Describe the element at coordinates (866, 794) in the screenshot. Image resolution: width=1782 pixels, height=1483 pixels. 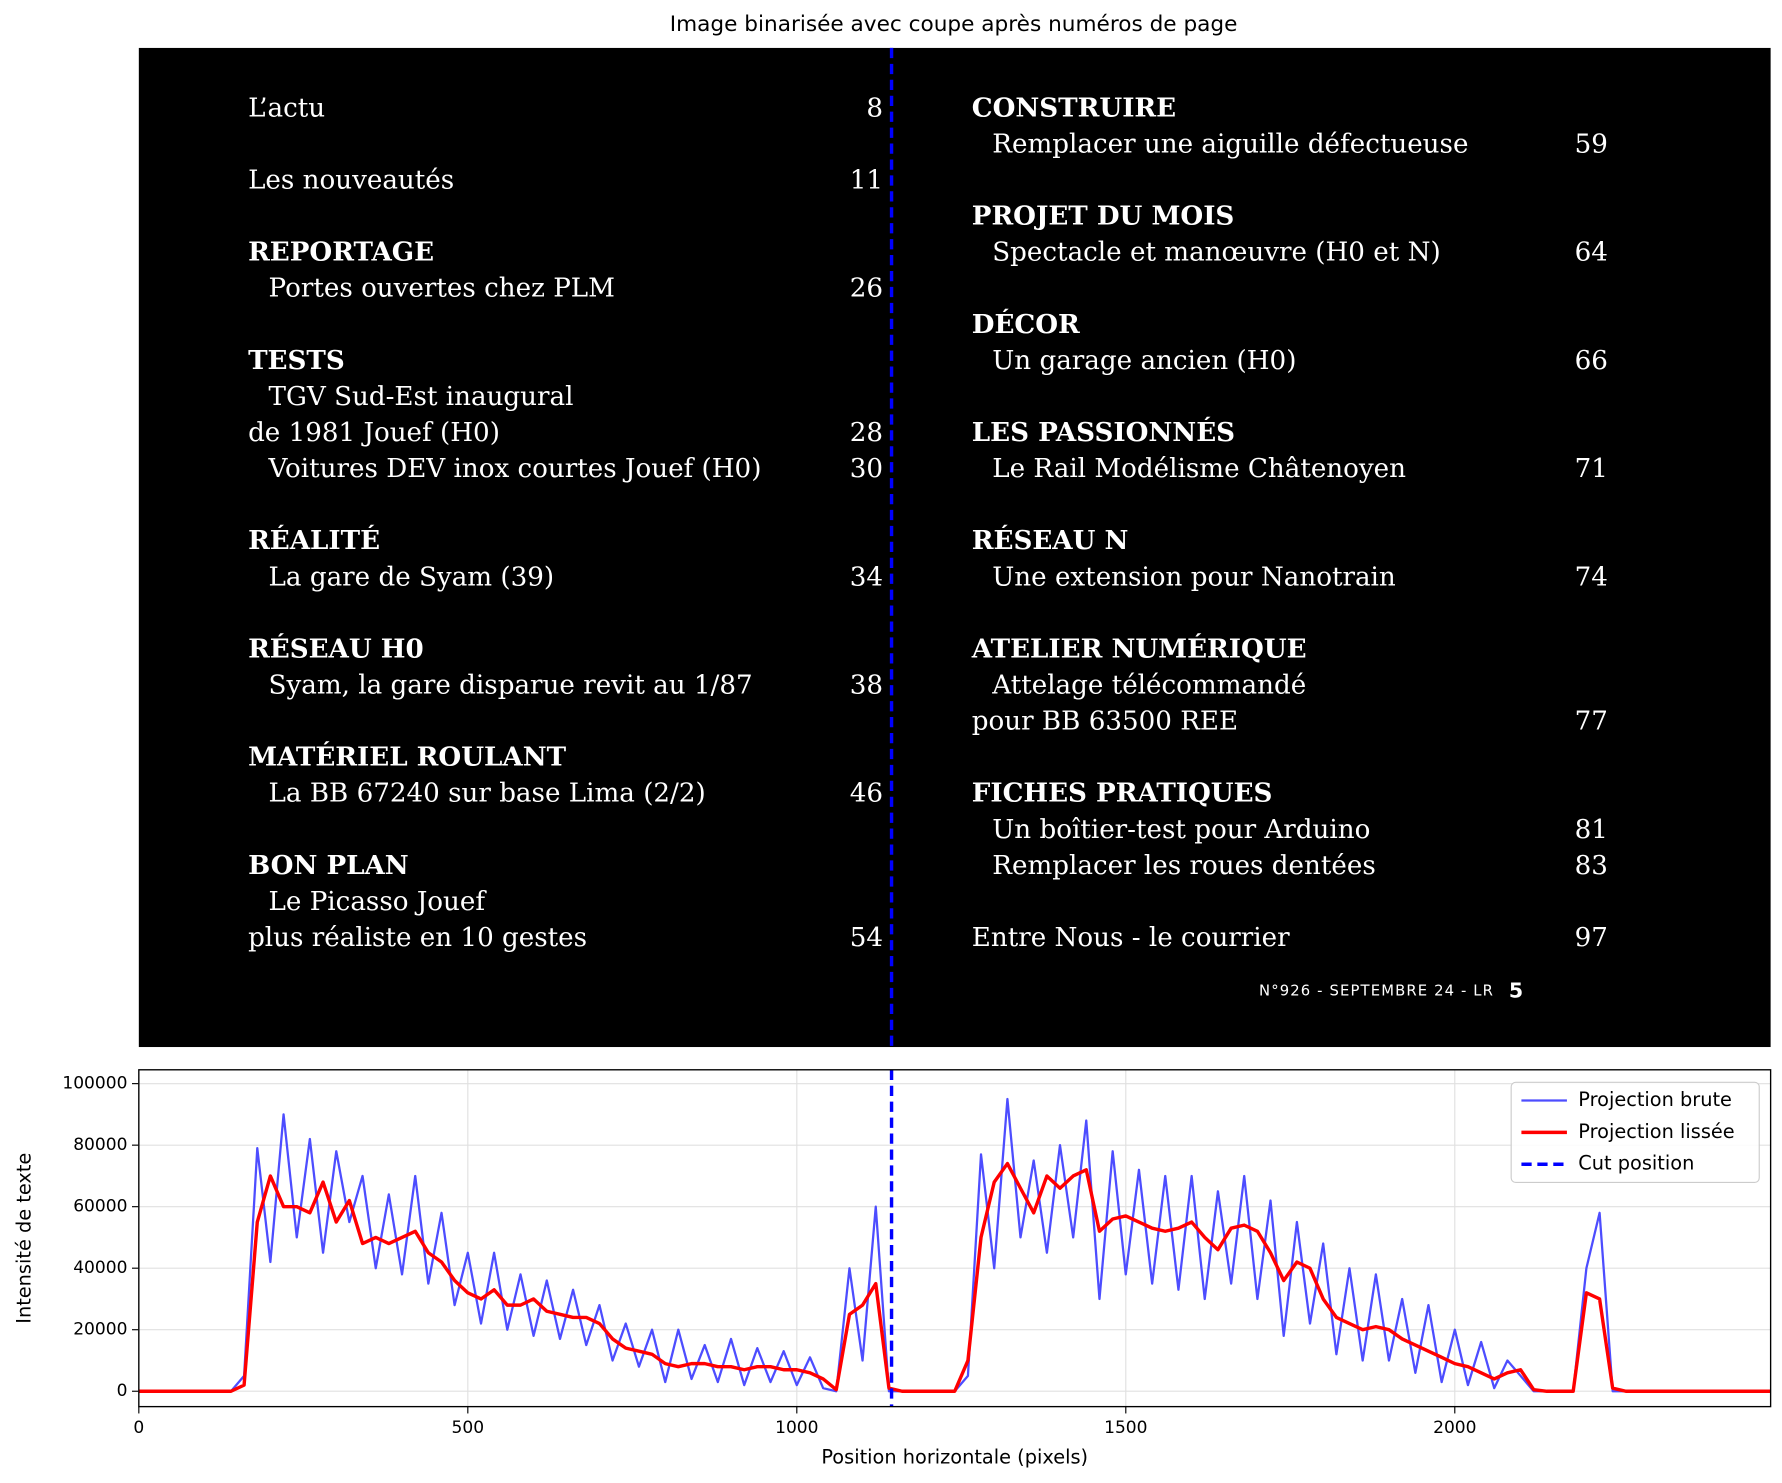
I see `toc-page: 46` at that location.